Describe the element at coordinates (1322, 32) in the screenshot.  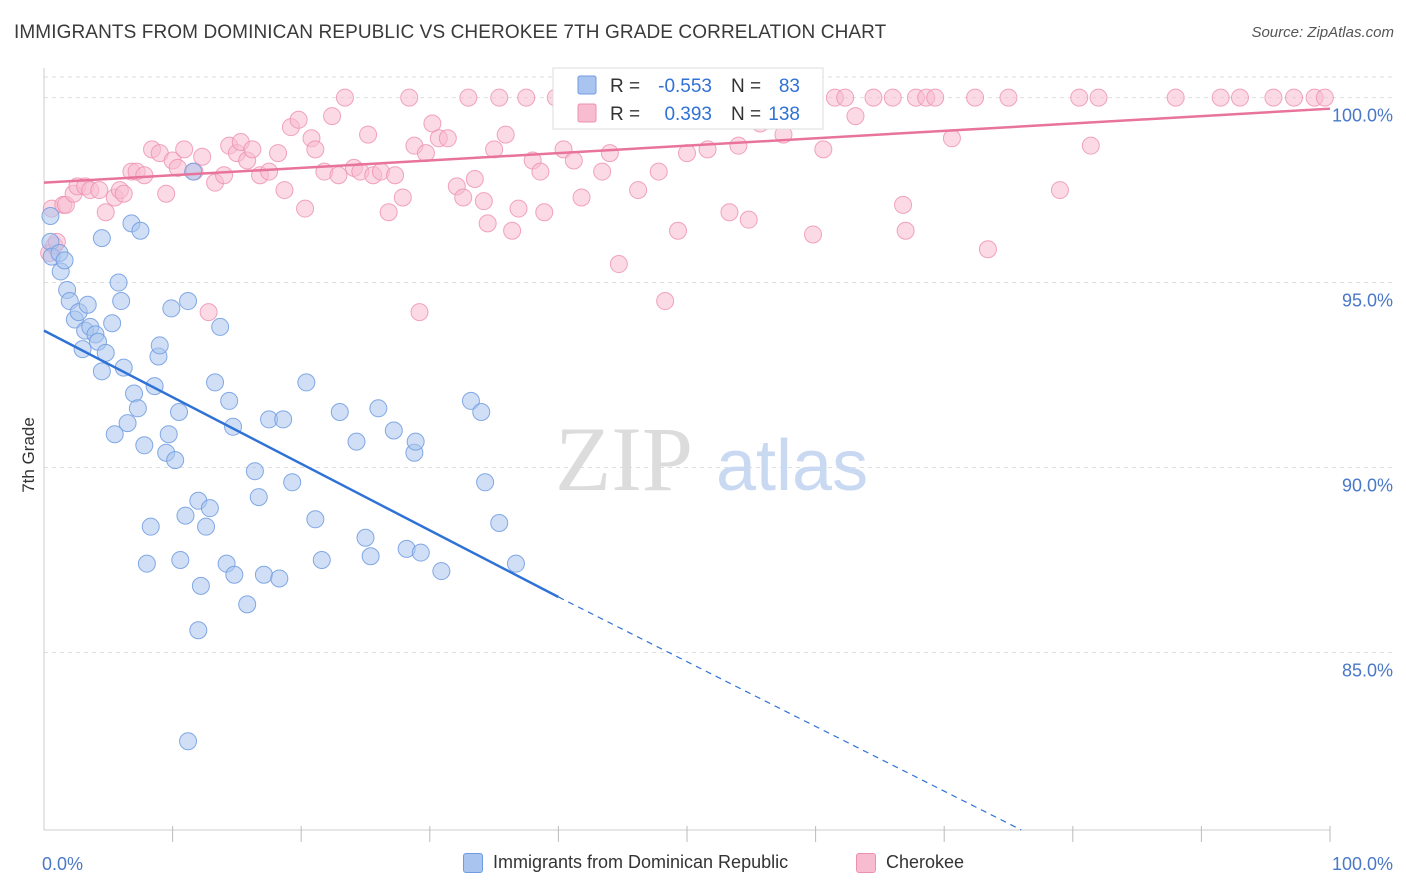
I see `source-label: Source: ZipAtlas.com` at that location.